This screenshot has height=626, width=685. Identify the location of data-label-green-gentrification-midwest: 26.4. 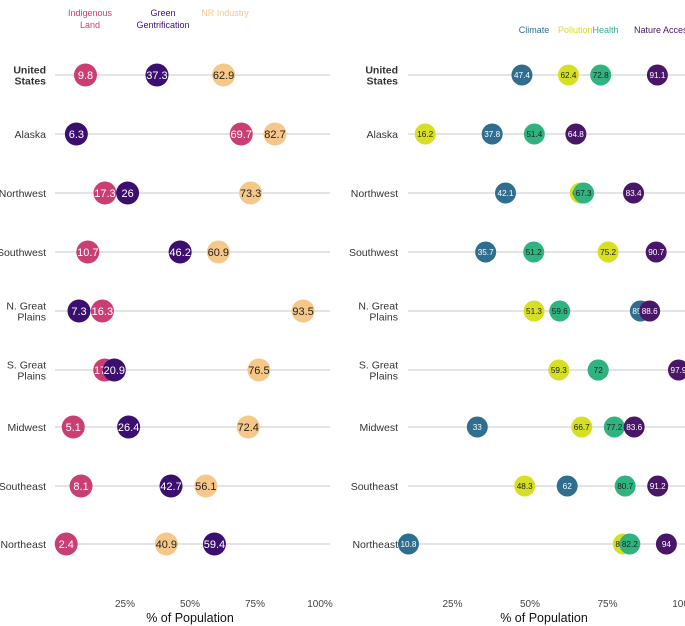
(128, 428).